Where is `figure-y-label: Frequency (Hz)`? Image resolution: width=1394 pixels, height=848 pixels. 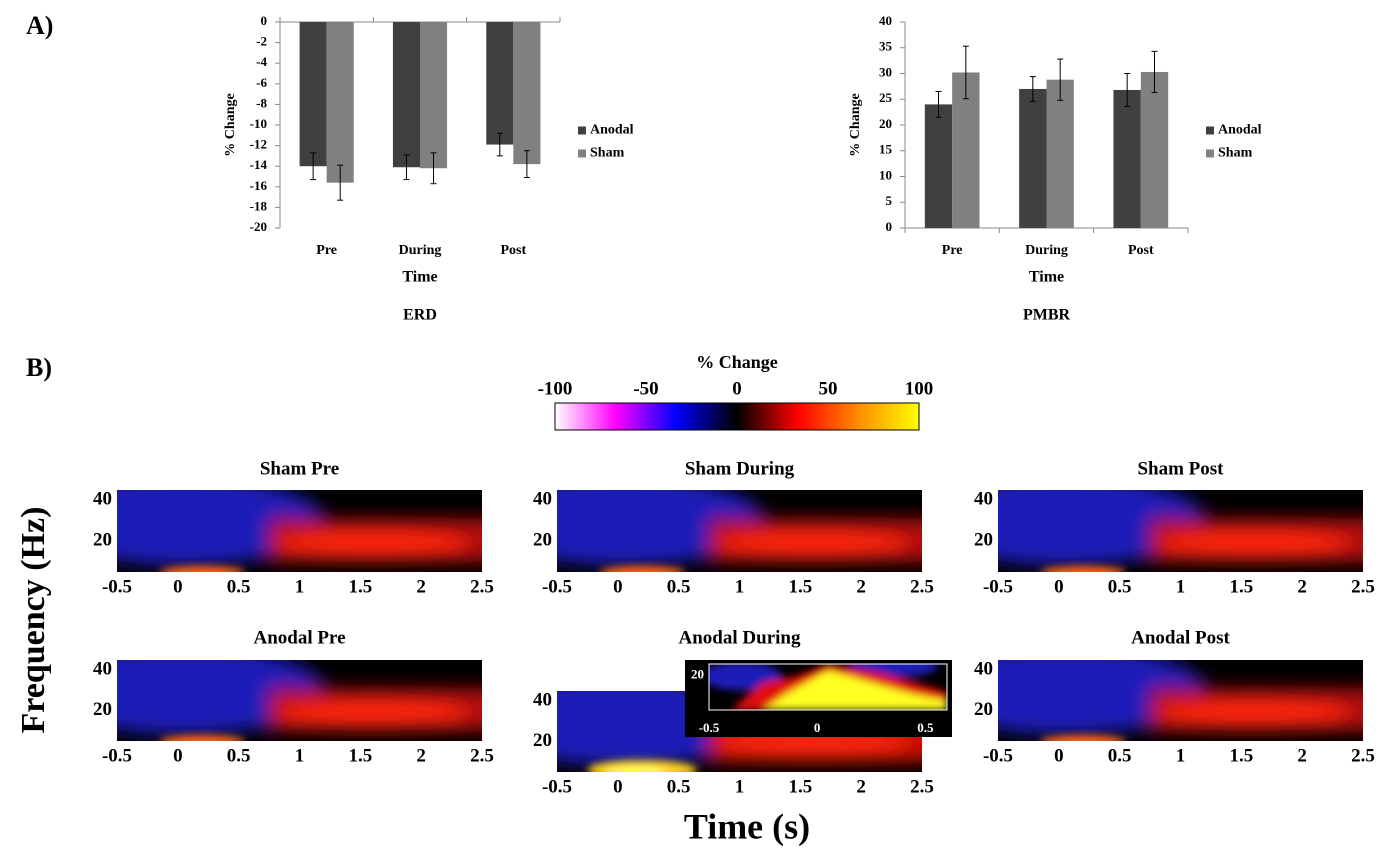 figure-y-label: Frequency (Hz) is located at coordinates (33, 620).